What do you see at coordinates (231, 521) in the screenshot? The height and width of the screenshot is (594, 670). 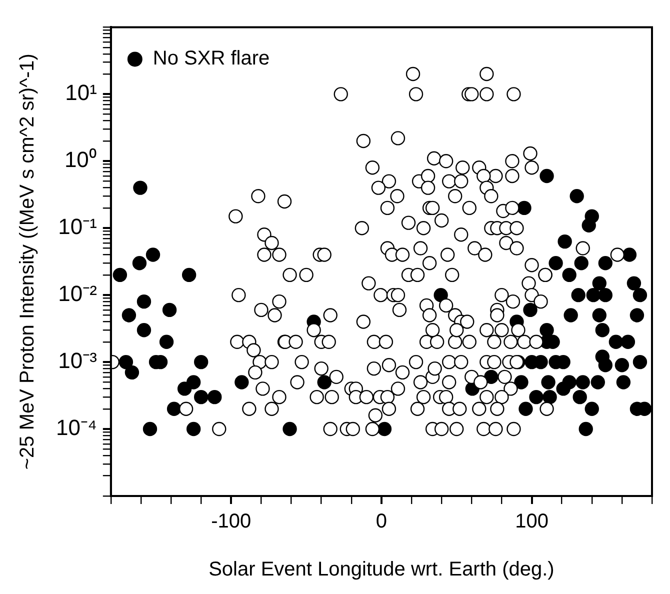 I see `x-tick-label: -100` at bounding box center [231, 521].